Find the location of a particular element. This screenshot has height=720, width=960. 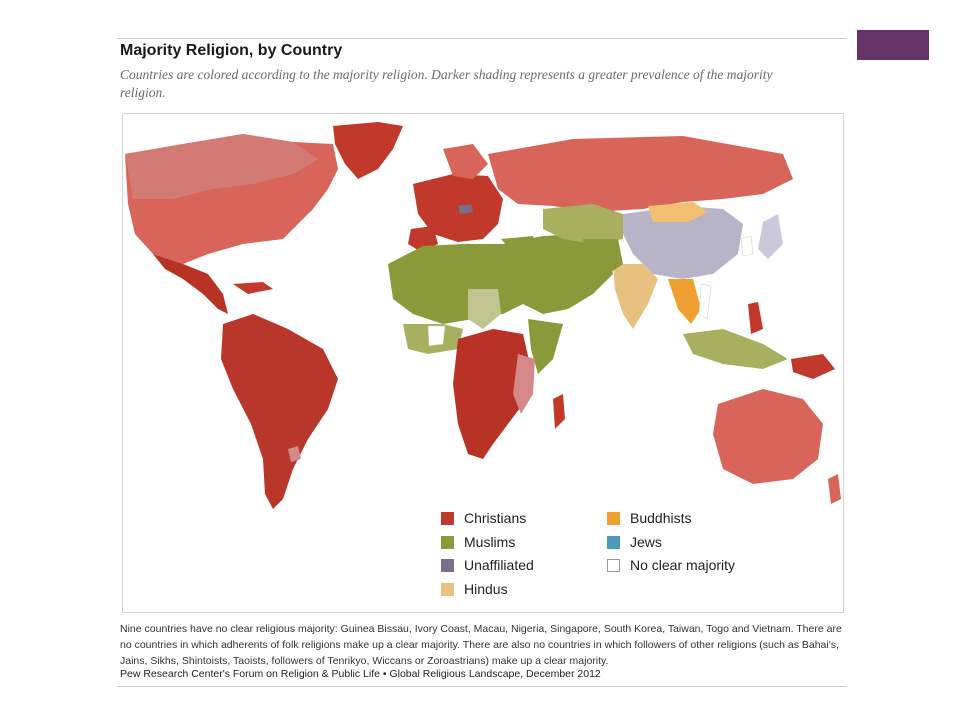

legend-label-hindus: Hindus is located at coordinates (486, 589).